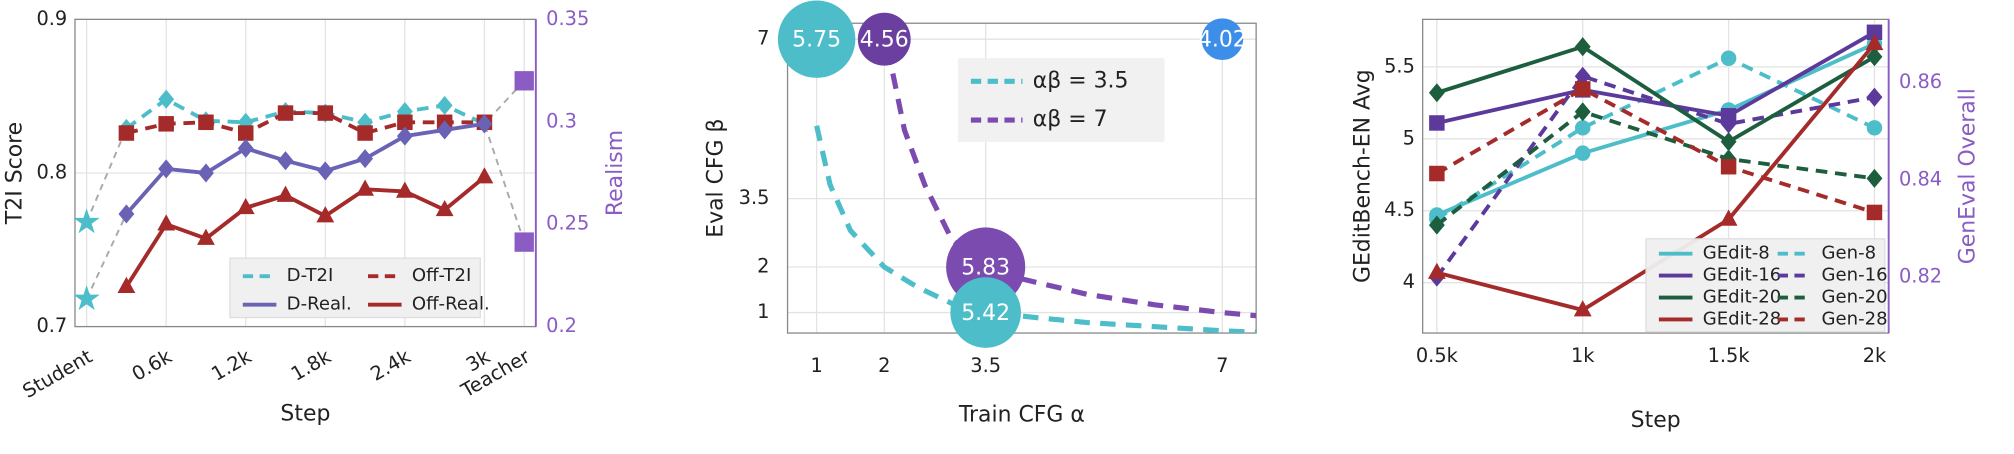 The image size is (2014, 454). What do you see at coordinates (1855, 275) in the screenshot?
I see `legend-label: Gen-16` at bounding box center [1855, 275].